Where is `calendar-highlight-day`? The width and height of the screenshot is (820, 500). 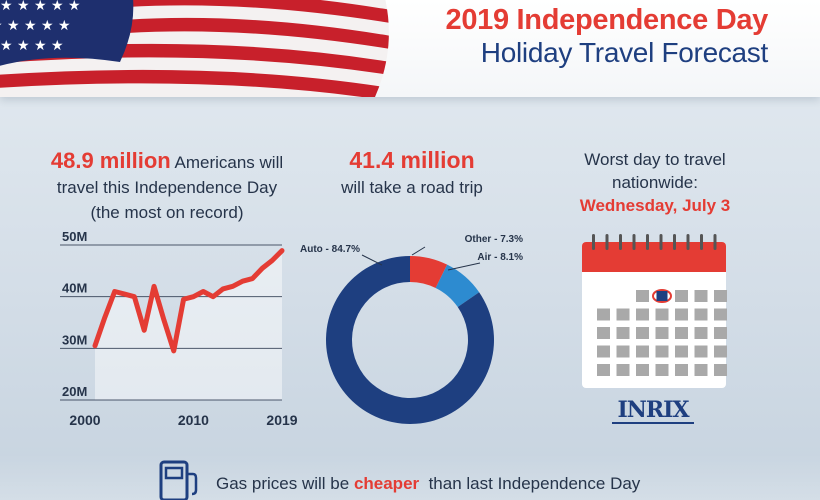
calendar-highlight-day is located at coordinates (662, 296).